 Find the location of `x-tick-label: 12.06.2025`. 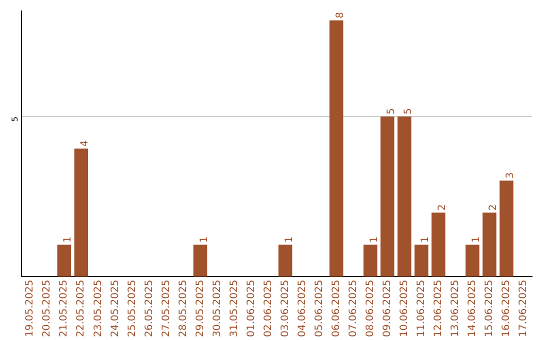

x-tick-label: 12.06.2025 is located at coordinates (438, 309).